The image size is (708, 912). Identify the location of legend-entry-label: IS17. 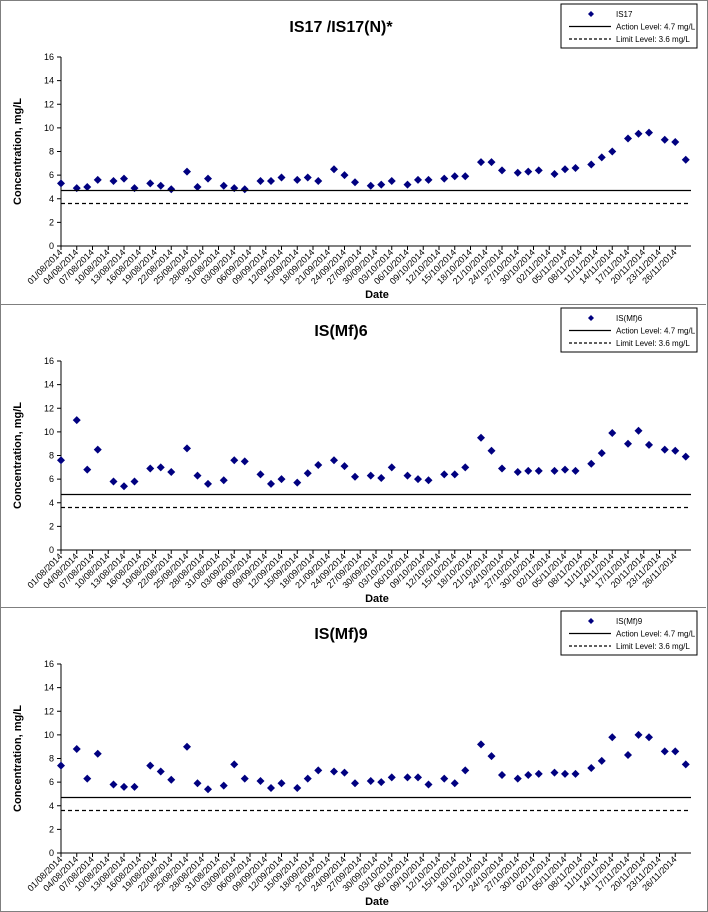
(624, 14).